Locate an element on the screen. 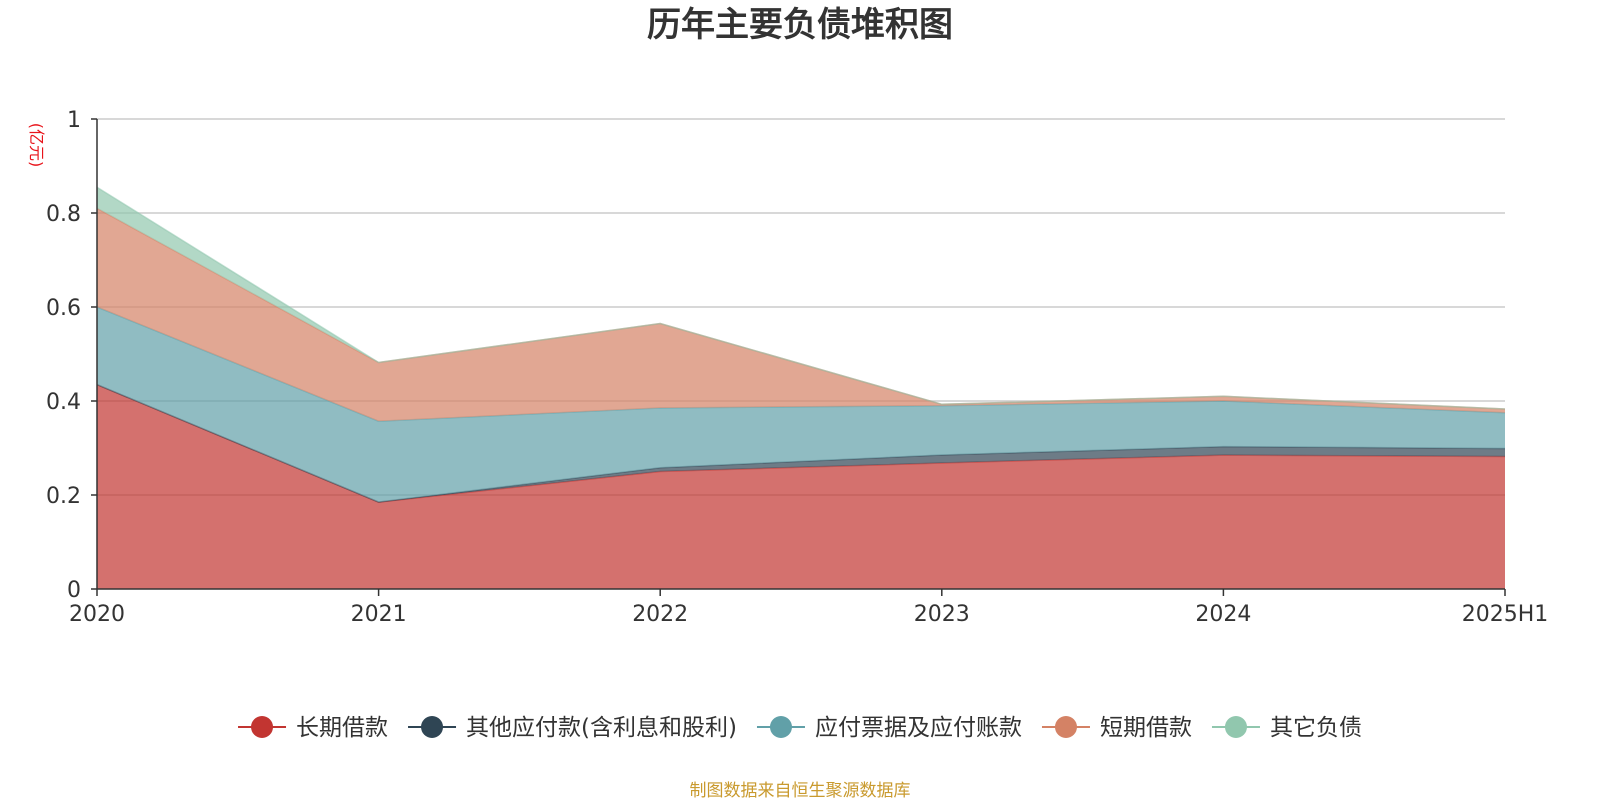  legend-item-3: 短期借款 is located at coordinates (1116, 728).